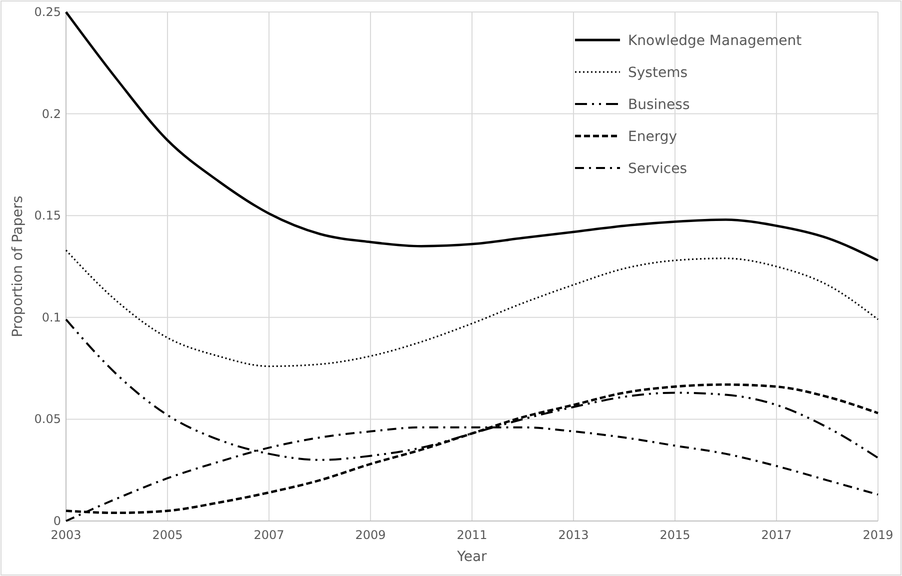 The height and width of the screenshot is (576, 902). Describe the element at coordinates (57, 521) in the screenshot. I see `y-tick-label: 0` at that location.